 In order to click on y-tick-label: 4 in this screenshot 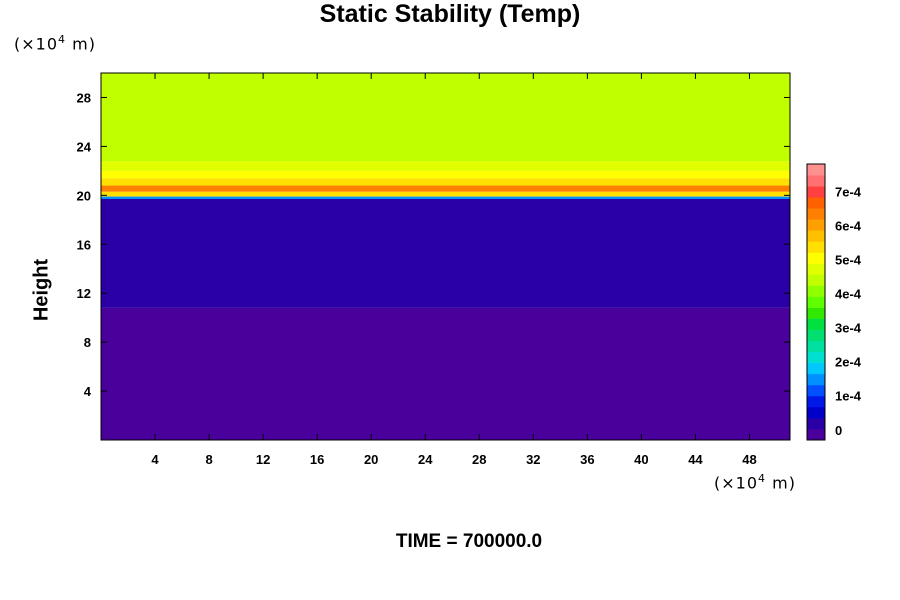, I will do `click(88, 391)`.